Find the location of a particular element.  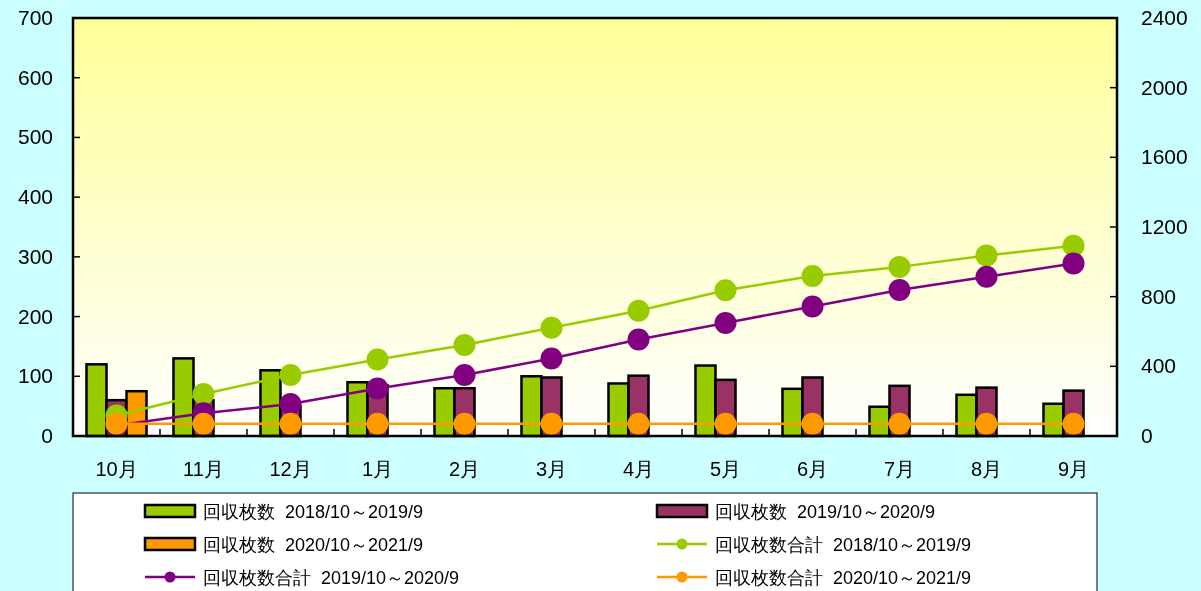

legend-label: 回収枚数 2018/10～2019/9 is located at coordinates (313, 512).